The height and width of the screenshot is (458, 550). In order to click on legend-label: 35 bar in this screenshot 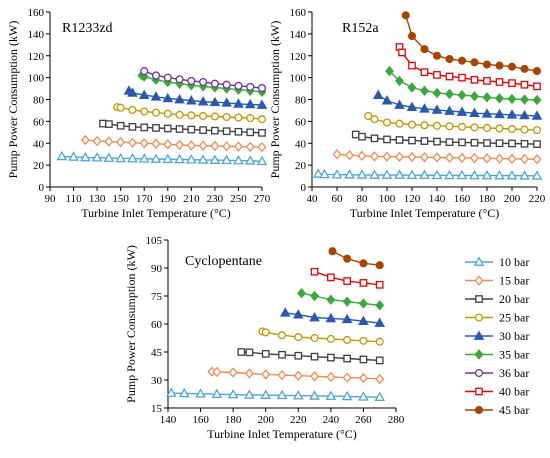, I will do `click(514, 355)`.